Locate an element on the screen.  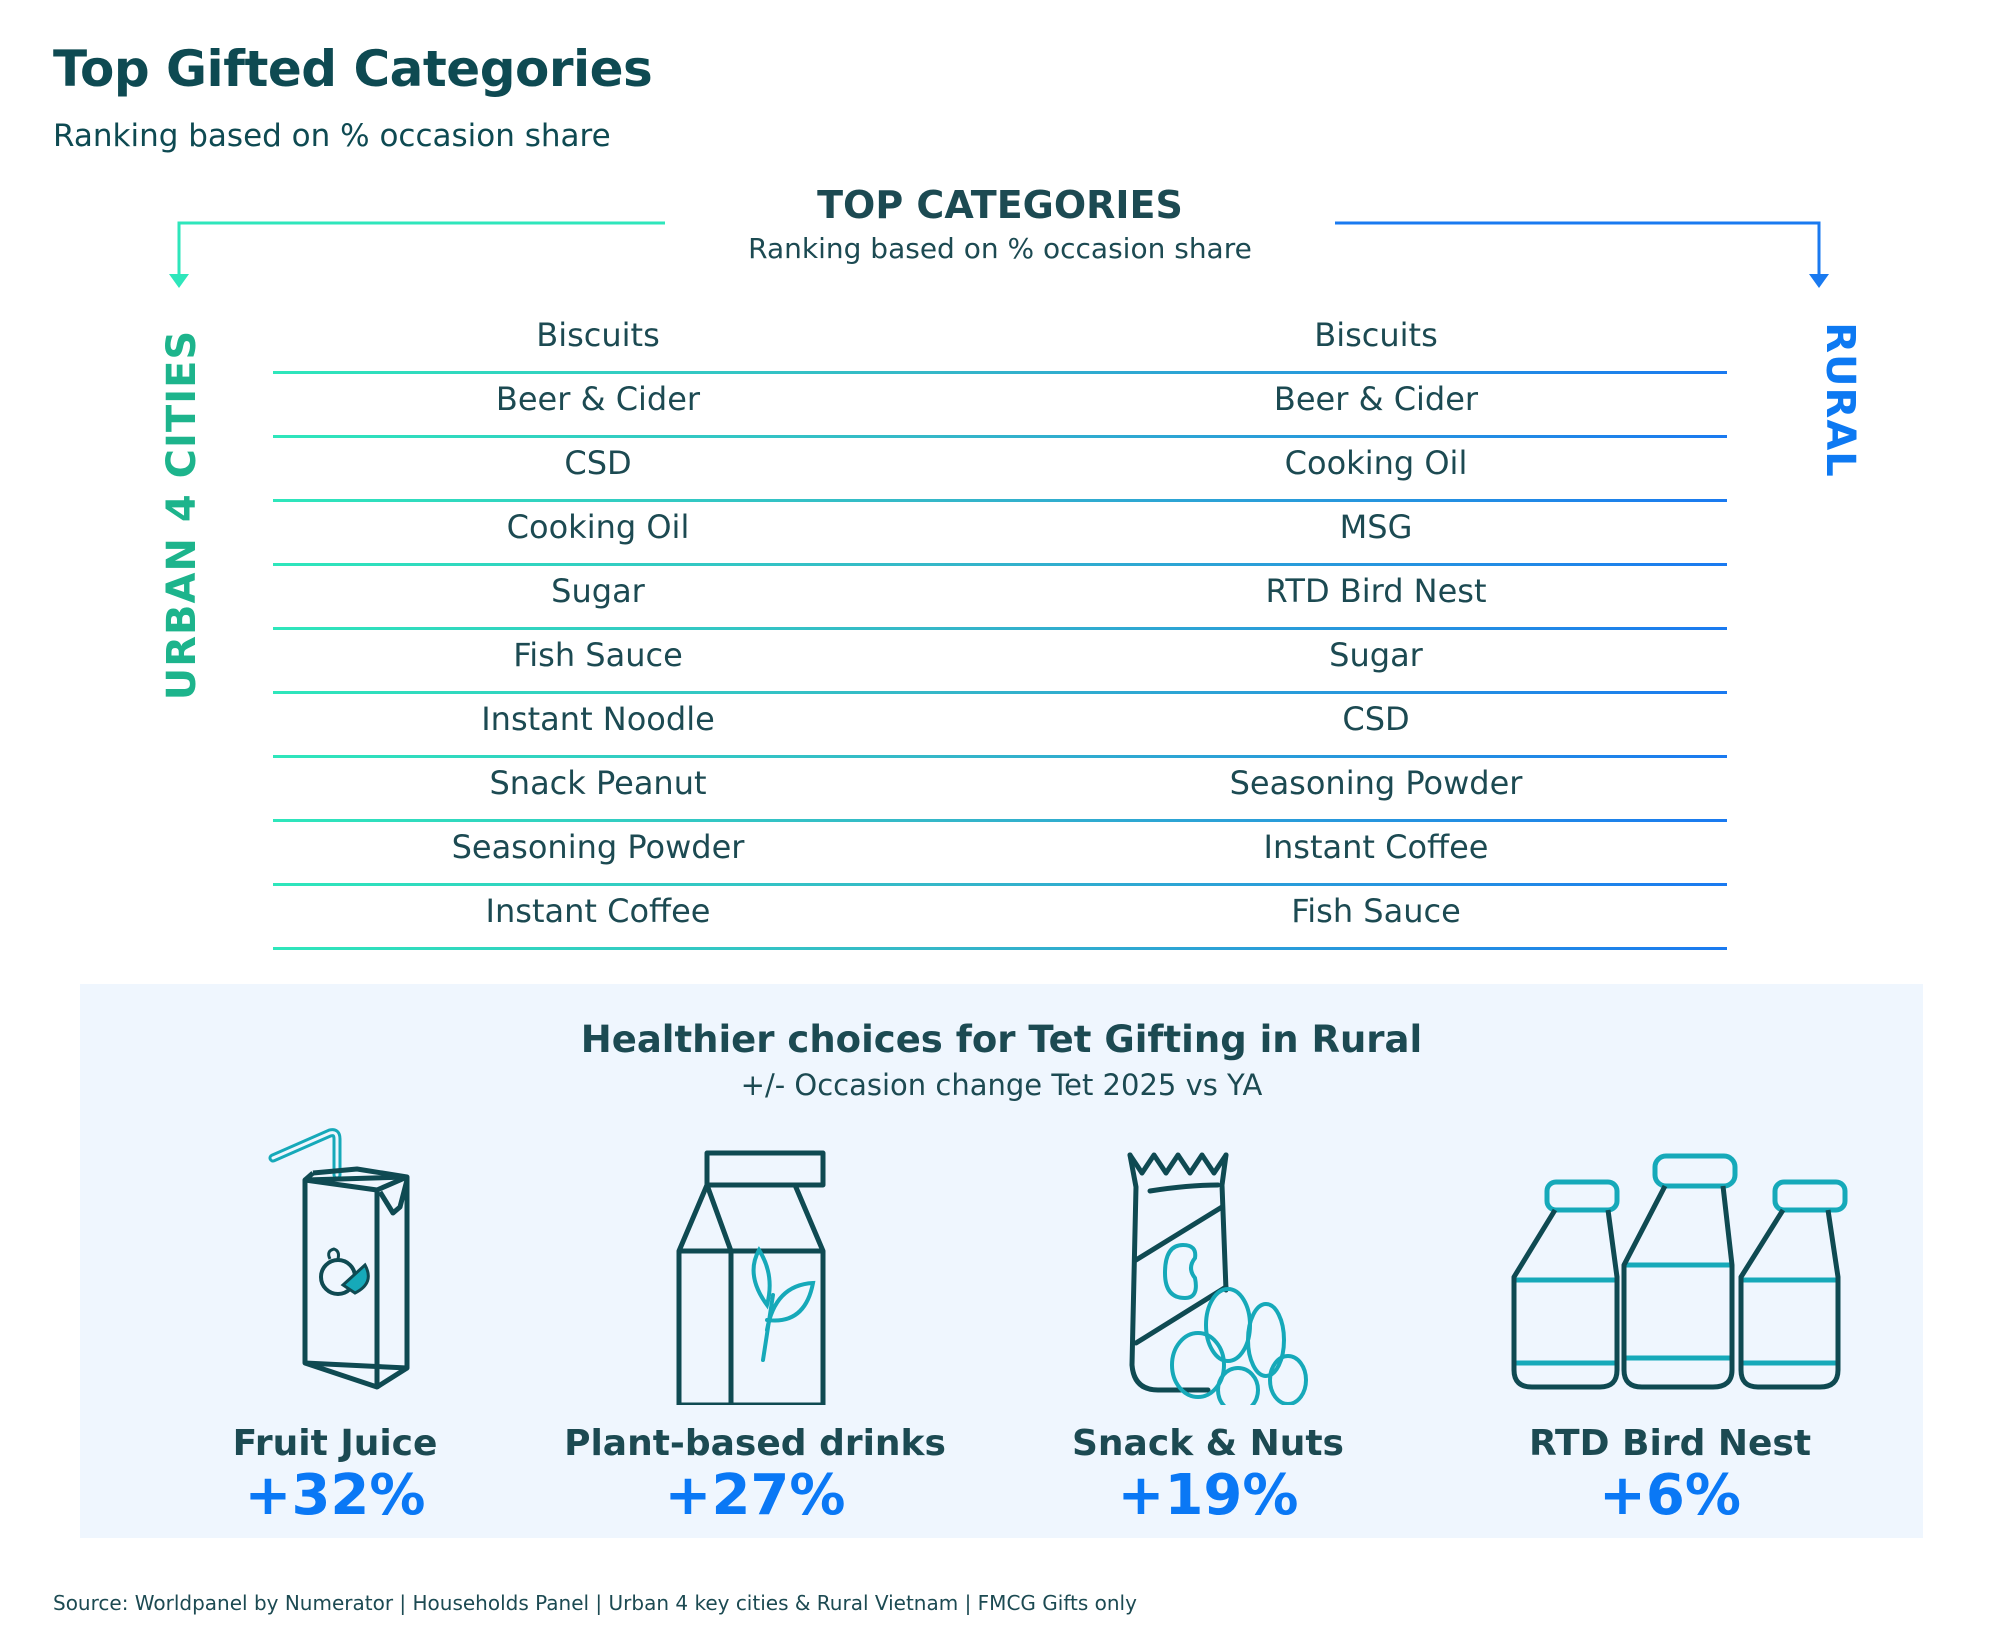
ranking-row: Instant Coffee Fish Sauce is located at coordinates (1000, 918).